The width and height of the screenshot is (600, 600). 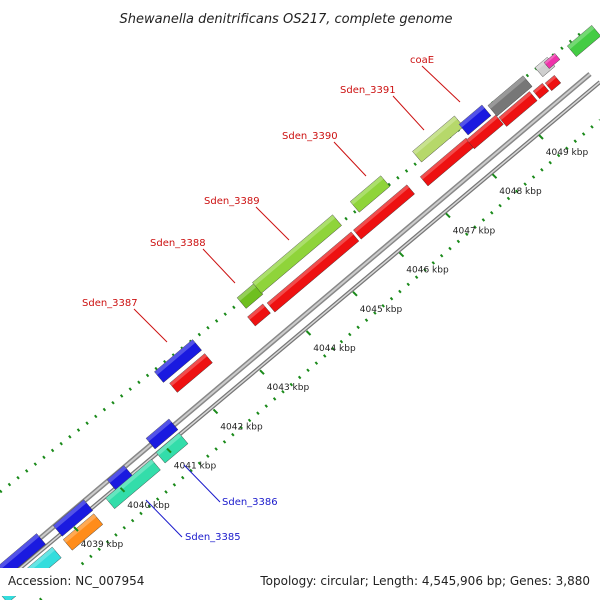 I want to click on gene-label-sden-3387: Sden_3387, so click(x=110, y=303).